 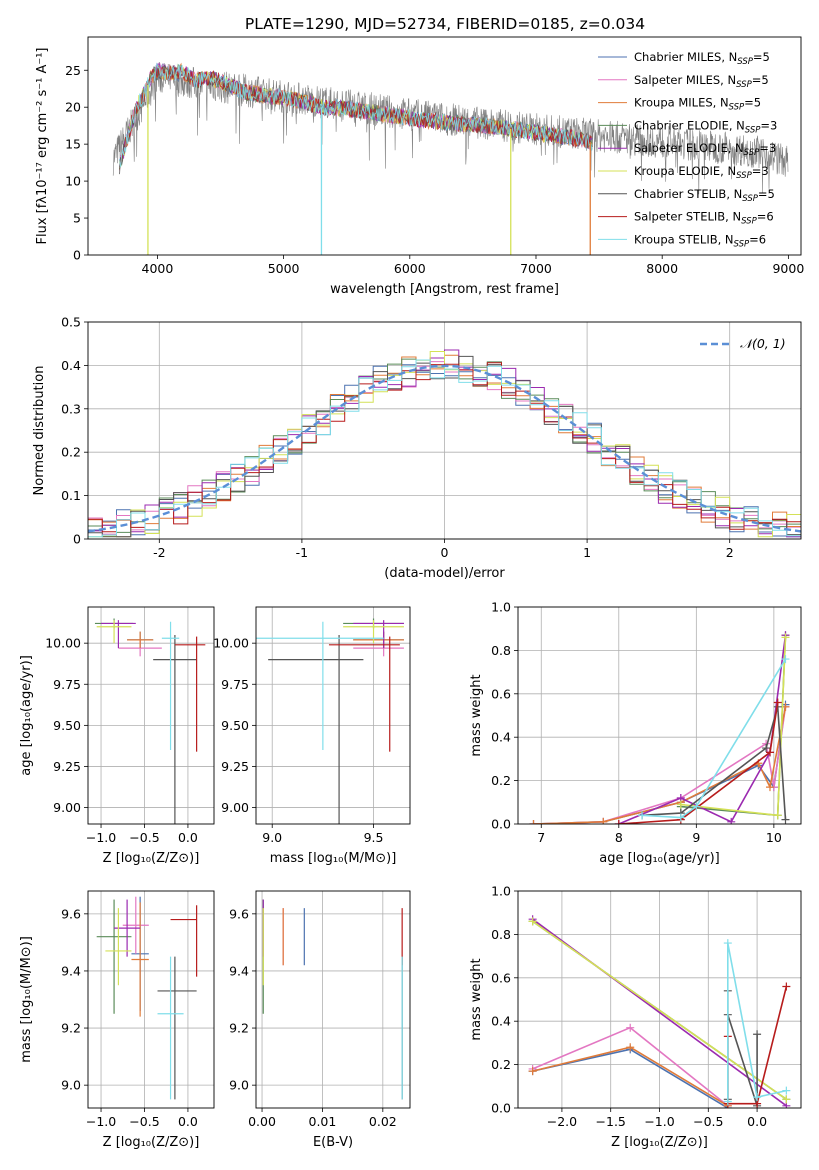 What do you see at coordinates (77, 218) in the screenshot?
I see `y-tick-label: 5` at bounding box center [77, 218].